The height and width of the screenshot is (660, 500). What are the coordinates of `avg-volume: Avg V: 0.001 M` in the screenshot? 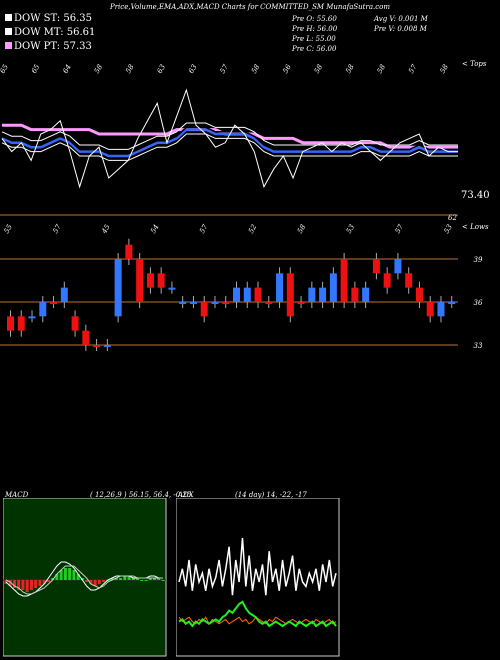 It's located at (401, 19).